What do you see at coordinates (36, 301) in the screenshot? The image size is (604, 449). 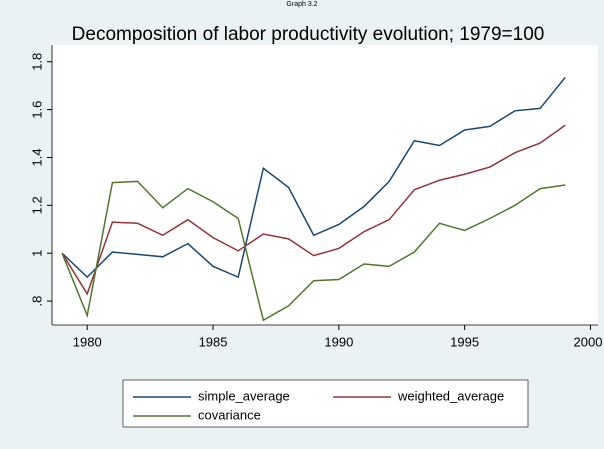 I see `y-tick-label: .8` at bounding box center [36, 301].